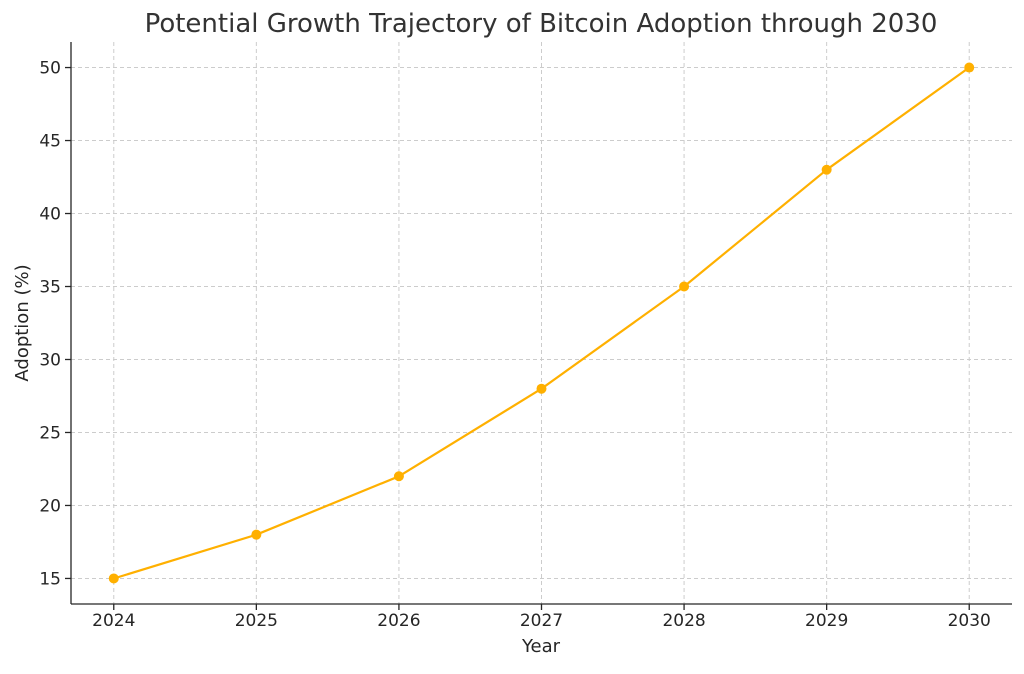 The height and width of the screenshot is (674, 1024). I want to click on y-axis-label: Adoption (%), so click(22, 322).